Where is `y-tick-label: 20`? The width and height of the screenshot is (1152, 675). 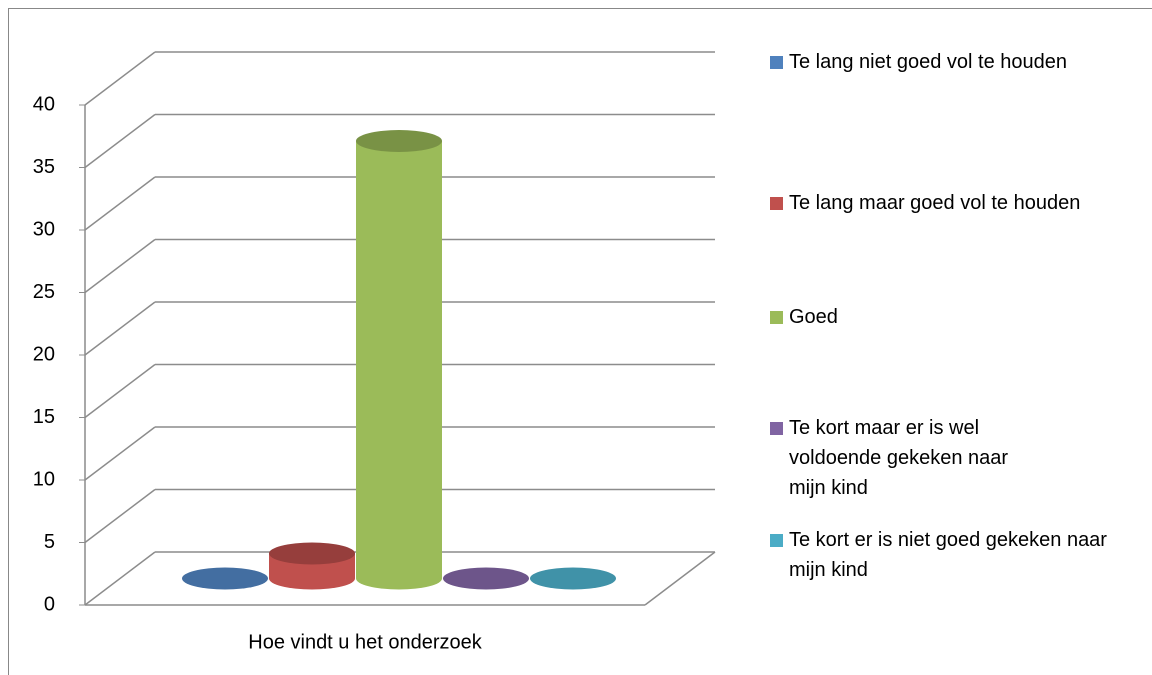
y-tick-label: 20 is located at coordinates (44, 354).